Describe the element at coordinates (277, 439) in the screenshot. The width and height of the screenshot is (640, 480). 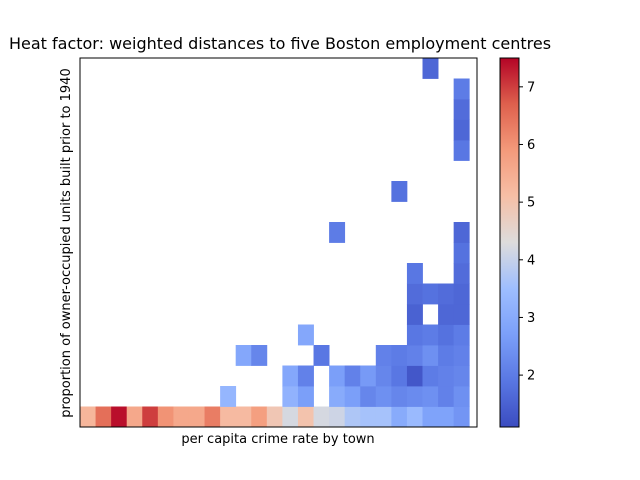
I see `x-axis-label: per capita crime rate by town` at that location.